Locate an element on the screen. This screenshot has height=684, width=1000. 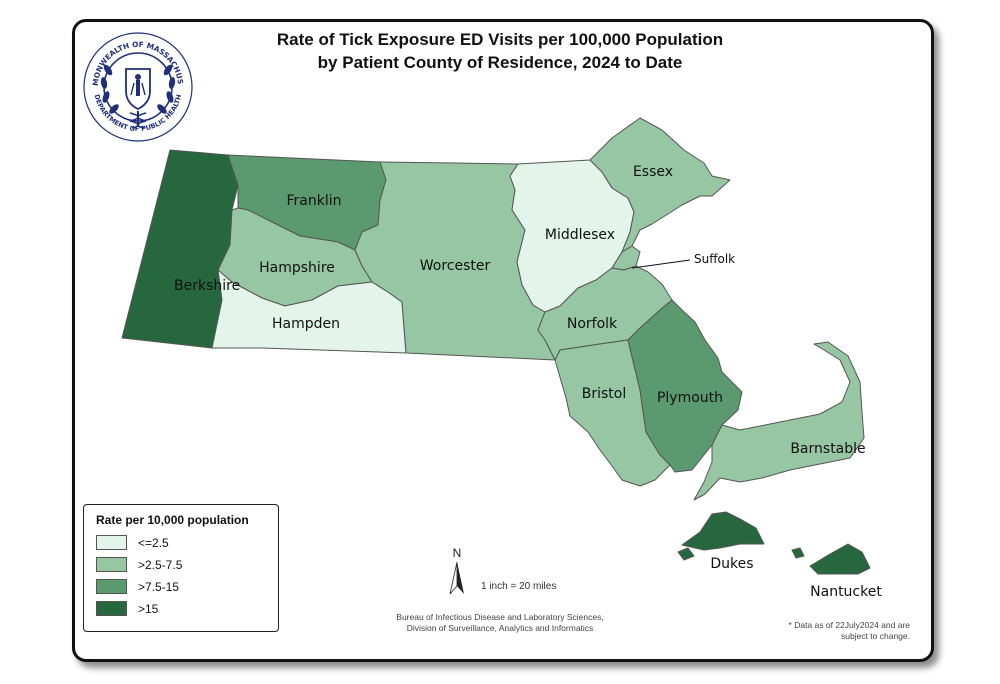
county-bristol is located at coordinates (612, 413).